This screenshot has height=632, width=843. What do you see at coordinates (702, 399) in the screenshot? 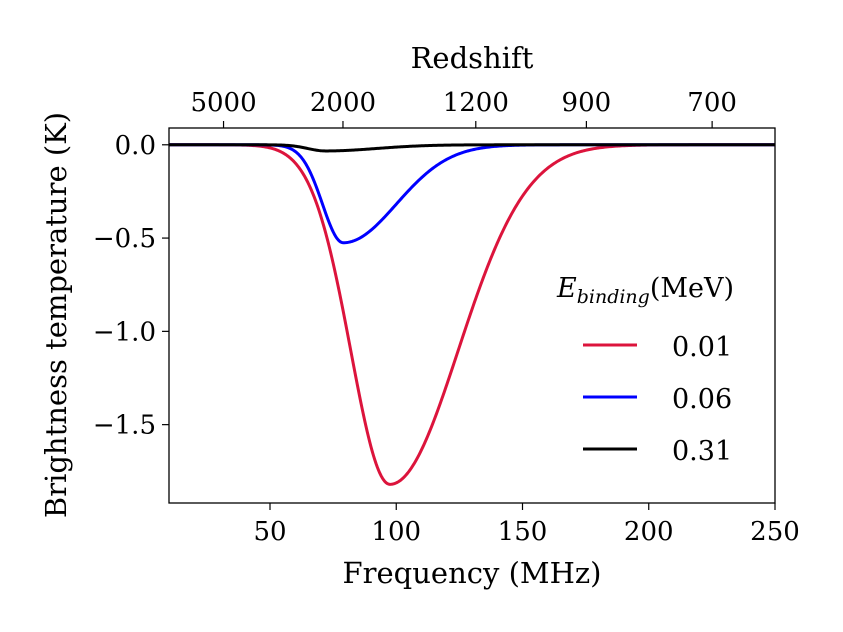
I see `legend-label-1: 0.06` at bounding box center [702, 399].